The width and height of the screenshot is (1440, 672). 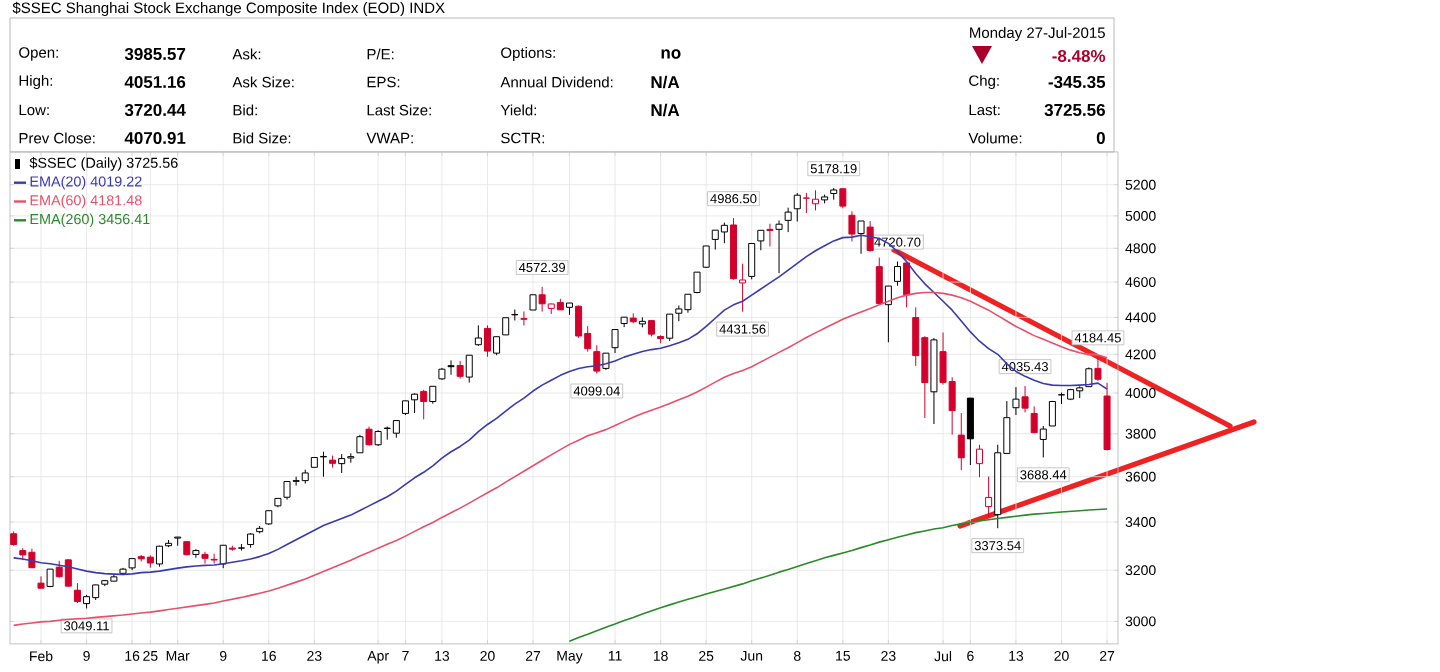 What do you see at coordinates (671, 54) in the screenshot?
I see `text: no` at bounding box center [671, 54].